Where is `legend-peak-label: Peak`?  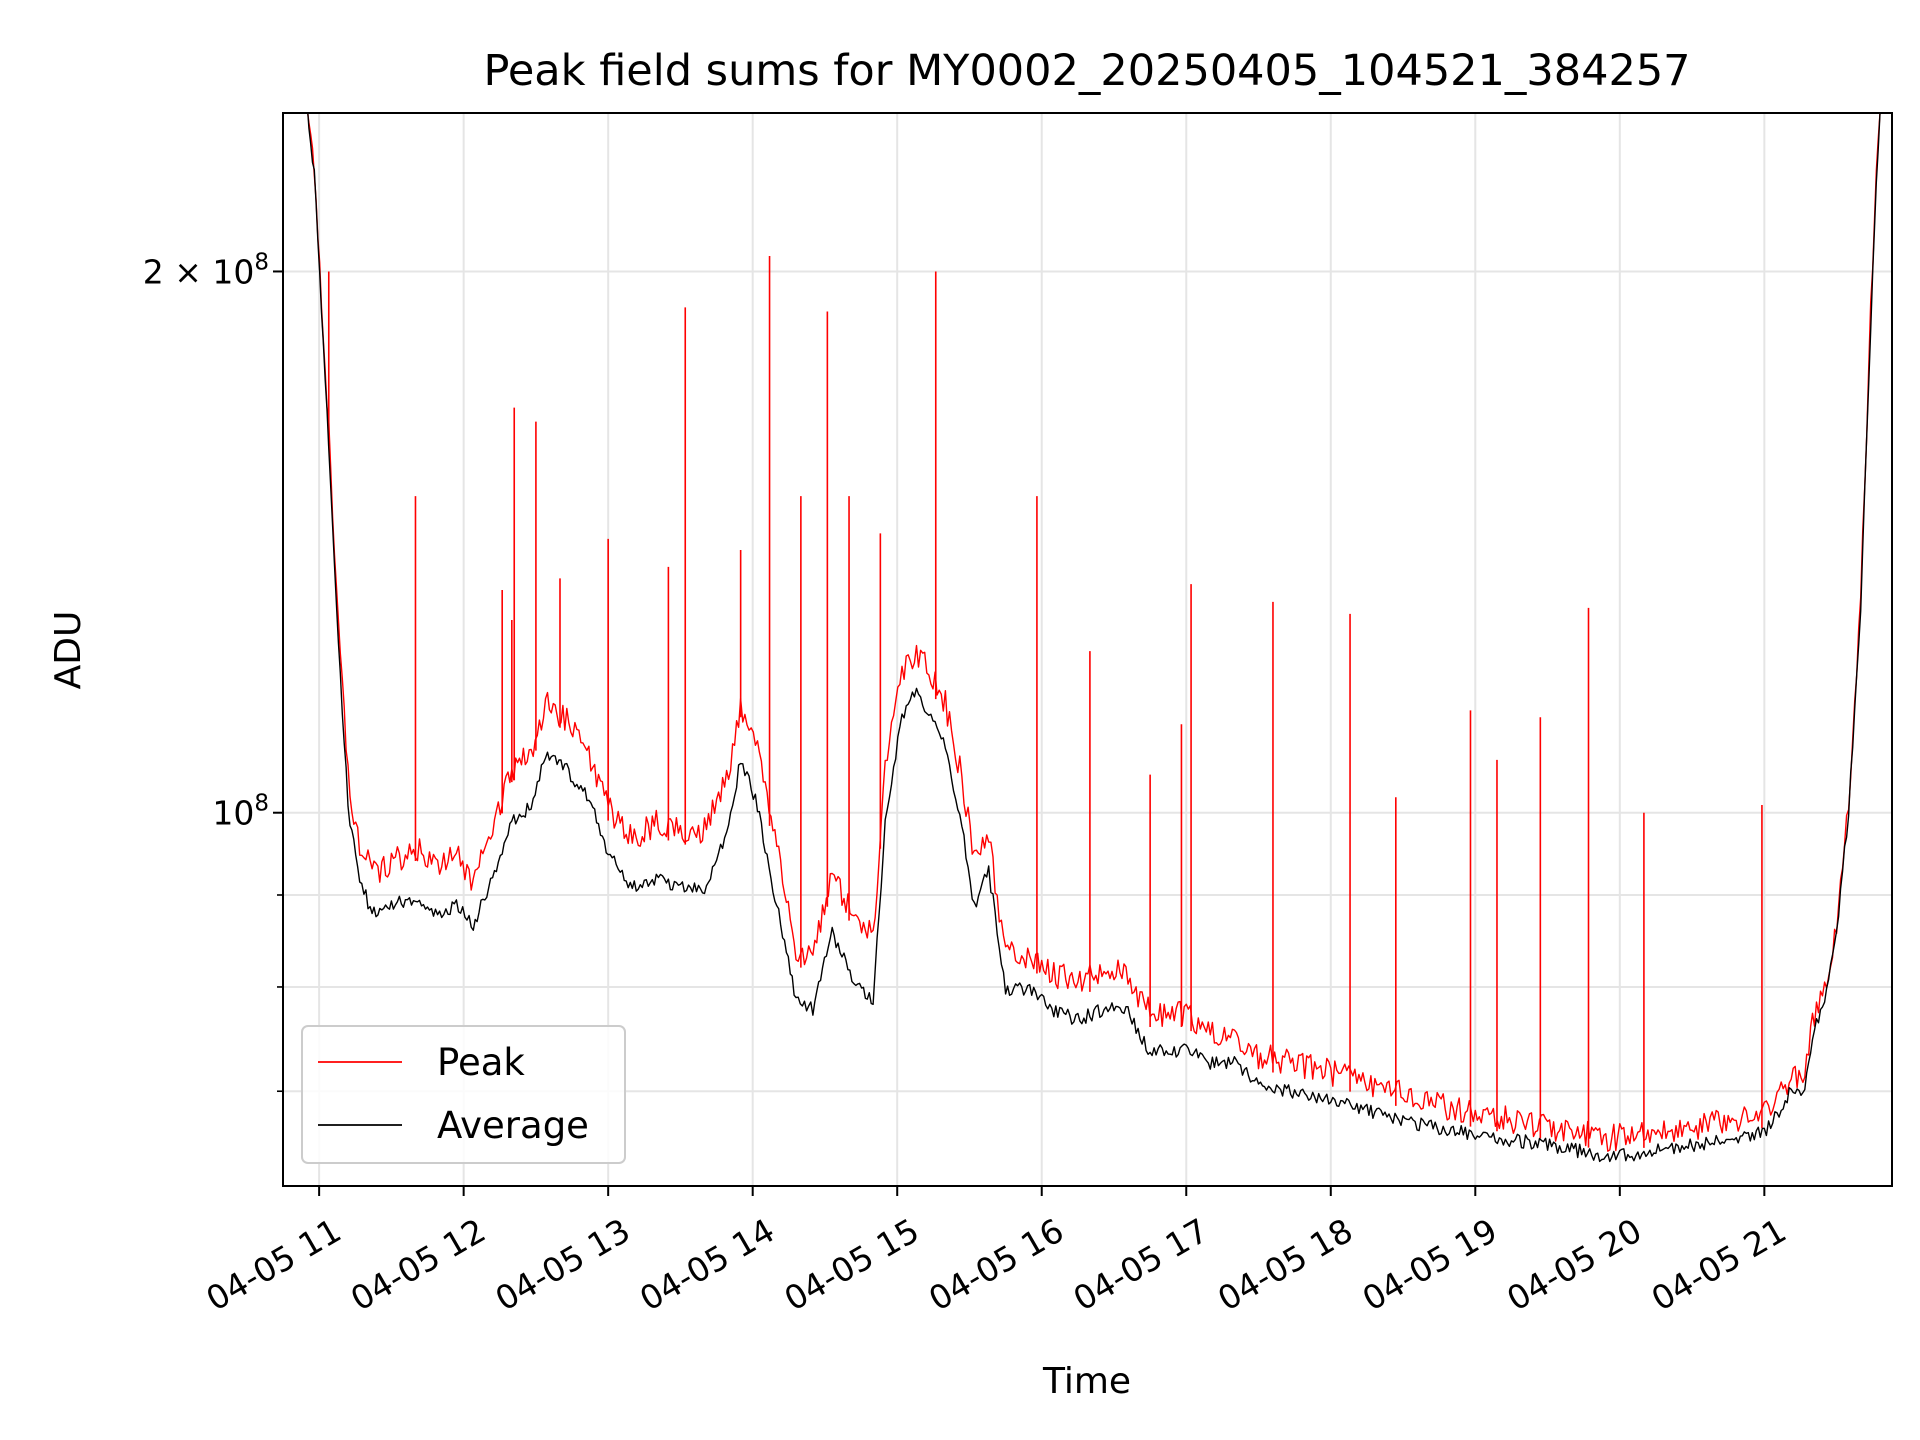 legend-peak-label: Peak is located at coordinates (481, 1062).